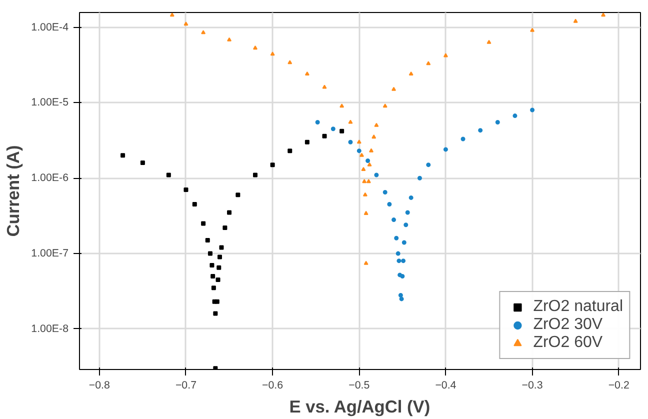 The image size is (648, 419). Describe the element at coordinates (99, 386) in the screenshot. I see `x-tick-label: −0.8` at that location.